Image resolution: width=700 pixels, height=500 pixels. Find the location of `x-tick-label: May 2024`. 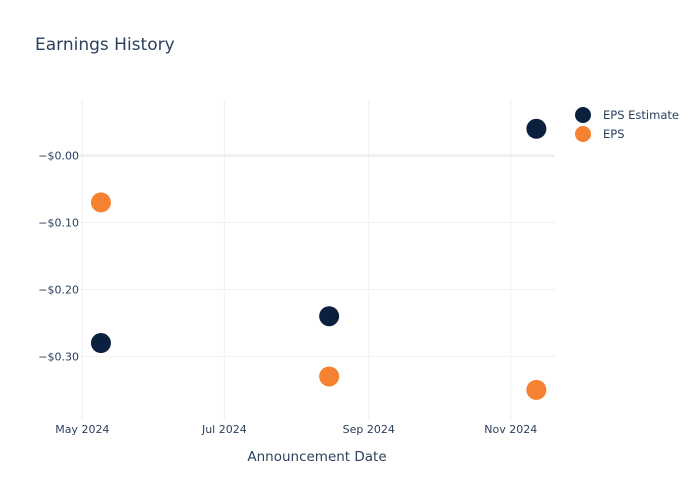

x-tick-label: May 2024 is located at coordinates (82, 429).